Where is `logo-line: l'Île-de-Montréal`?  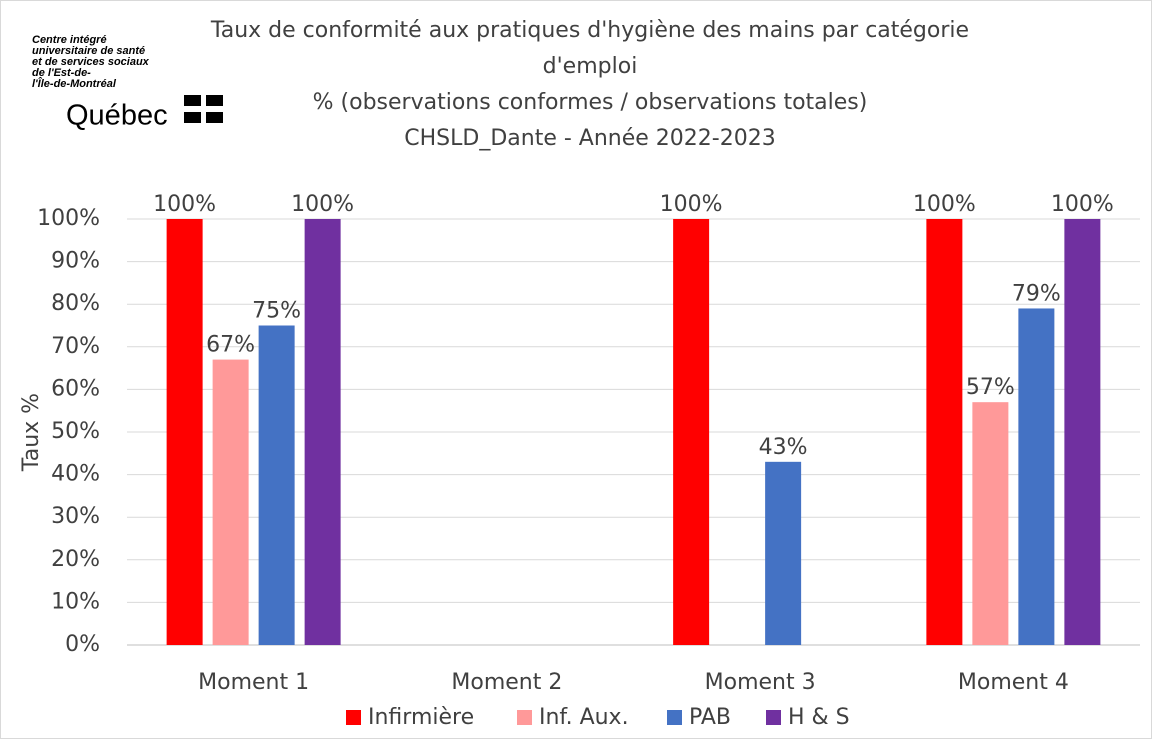 logo-line: l'Île-de-Montréal is located at coordinates (74, 83).